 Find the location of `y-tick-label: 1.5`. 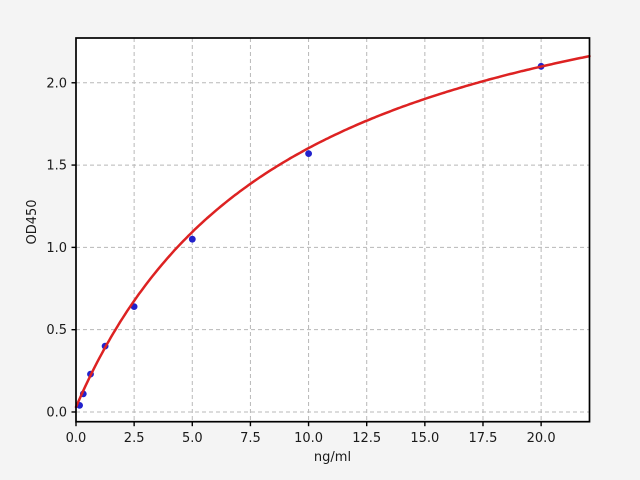

y-tick-label: 1.5 is located at coordinates (56, 166).